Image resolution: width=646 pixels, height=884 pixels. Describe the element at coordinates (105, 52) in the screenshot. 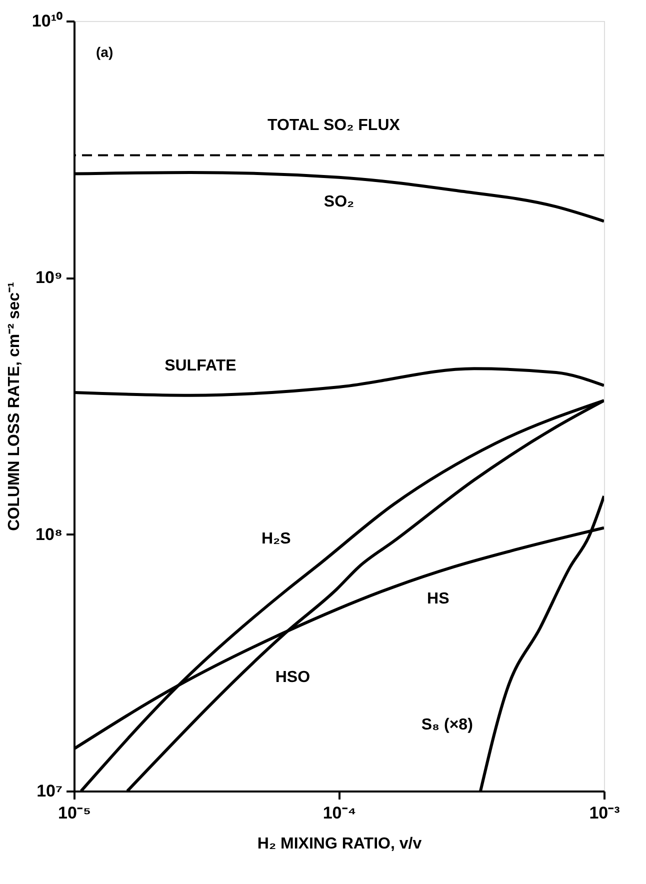

I see `annotation: (a)` at that location.